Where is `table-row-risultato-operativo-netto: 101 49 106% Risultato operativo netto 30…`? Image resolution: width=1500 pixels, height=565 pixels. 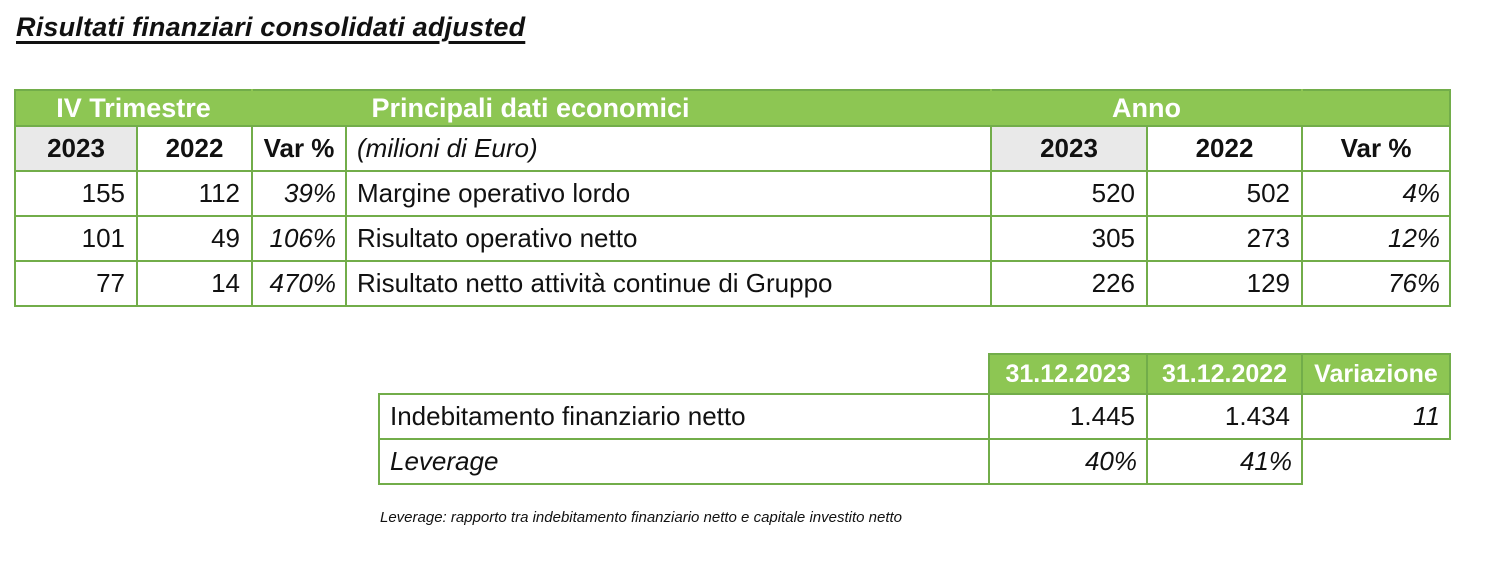 table-row-risultato-operativo-netto: 101 49 106% Risultato operativo netto 30… is located at coordinates (733, 238).